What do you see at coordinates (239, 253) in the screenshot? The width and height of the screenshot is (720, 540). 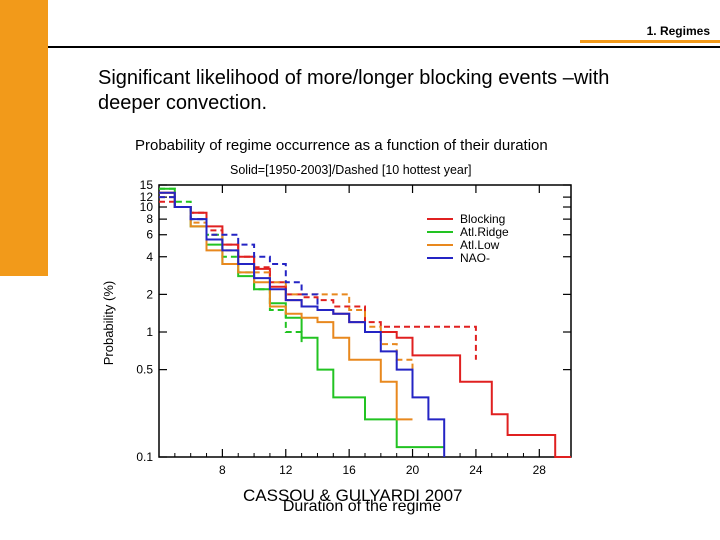 I see `series-line-nao-dashed` at bounding box center [239, 253].